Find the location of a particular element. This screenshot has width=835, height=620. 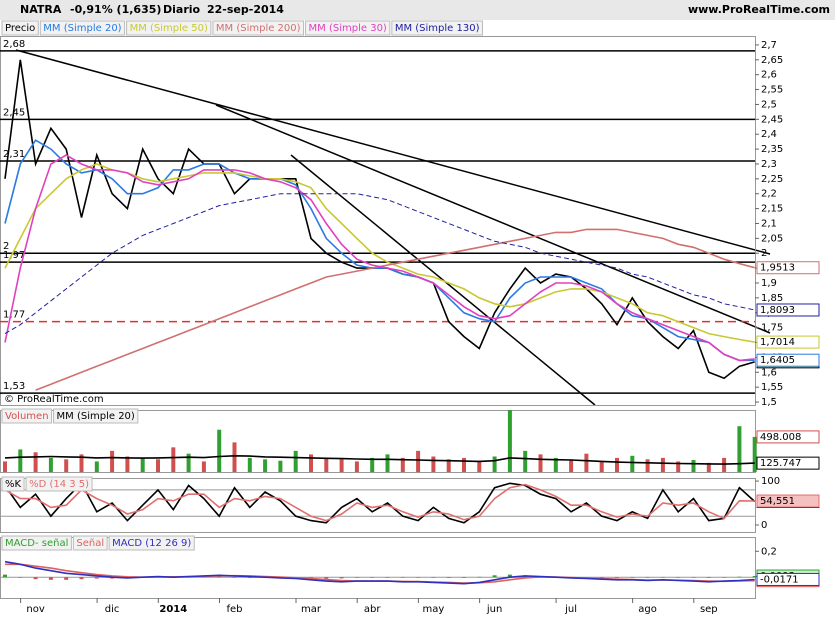

legend-entry: %D (14 3 5) is located at coordinates (59, 484).